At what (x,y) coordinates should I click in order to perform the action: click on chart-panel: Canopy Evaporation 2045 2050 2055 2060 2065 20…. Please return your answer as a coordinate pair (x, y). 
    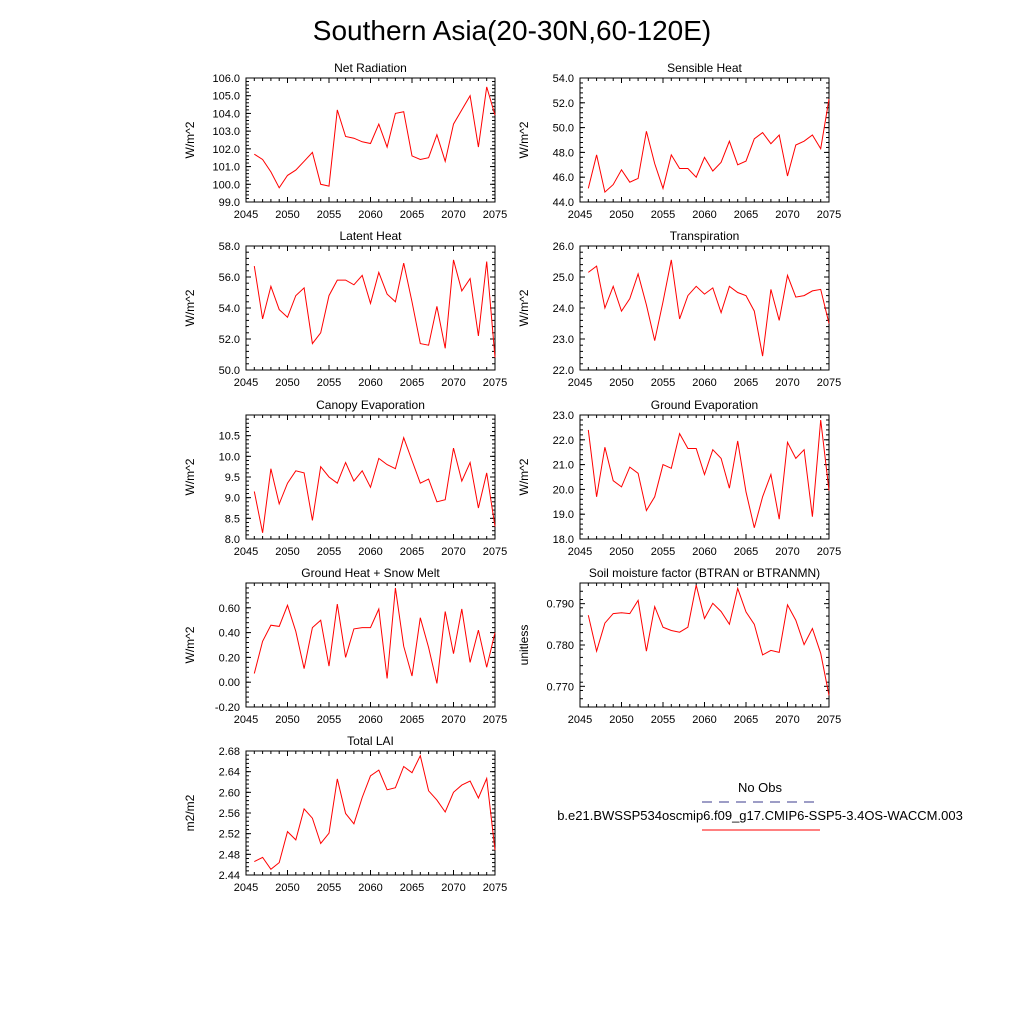
    Looking at the image, I should click on (345, 478).